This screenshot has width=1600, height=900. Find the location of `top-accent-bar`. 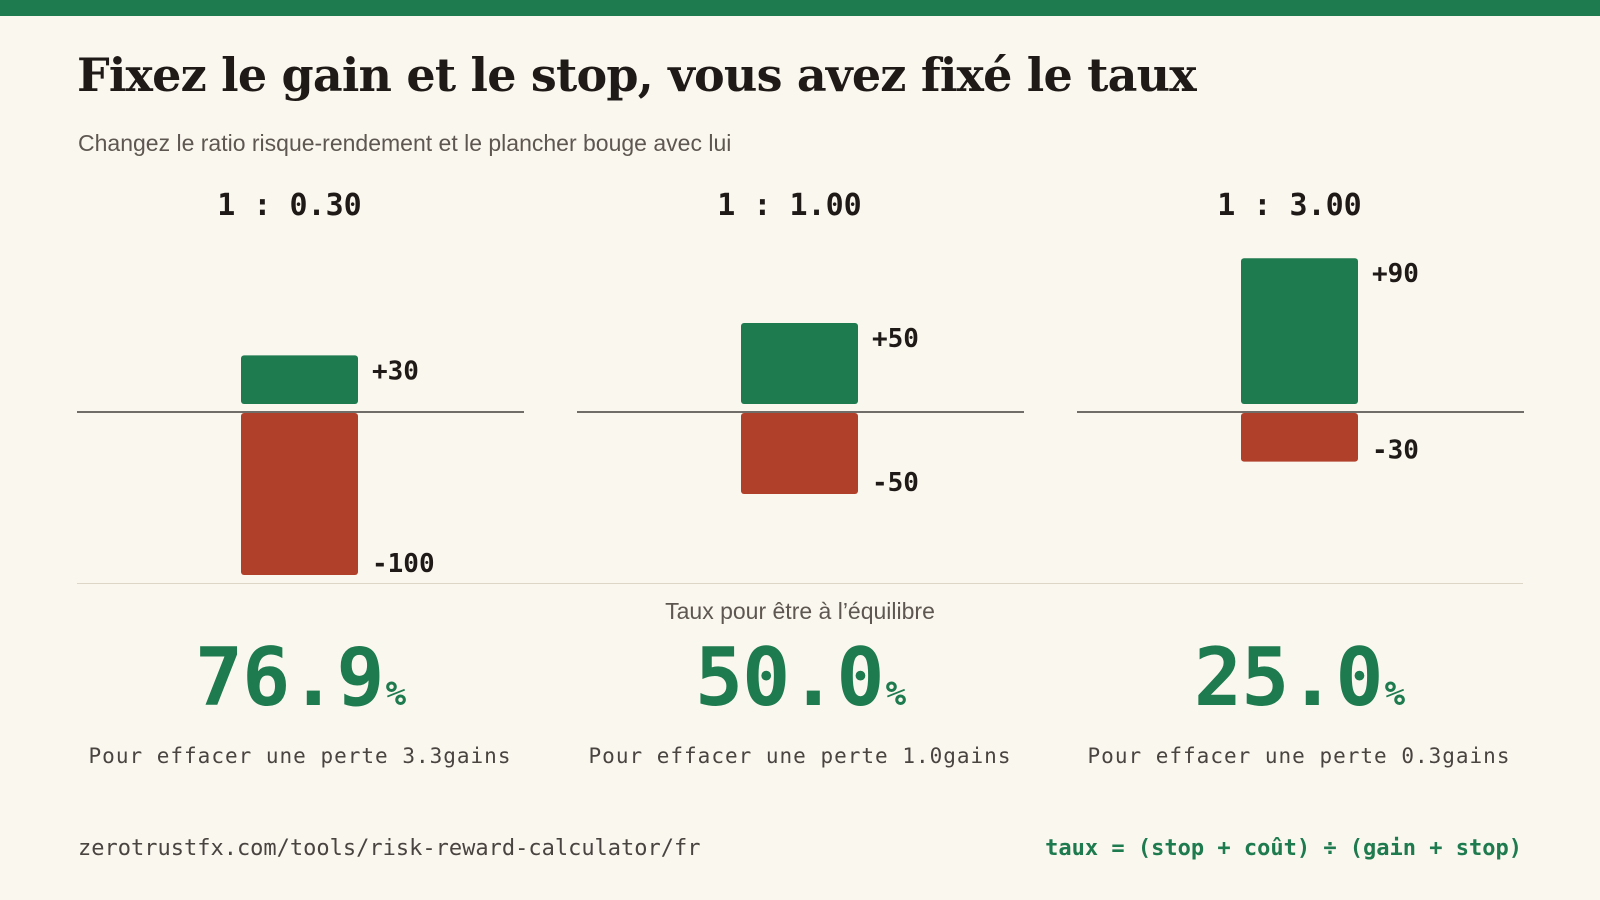

top-accent-bar is located at coordinates (800, 8).